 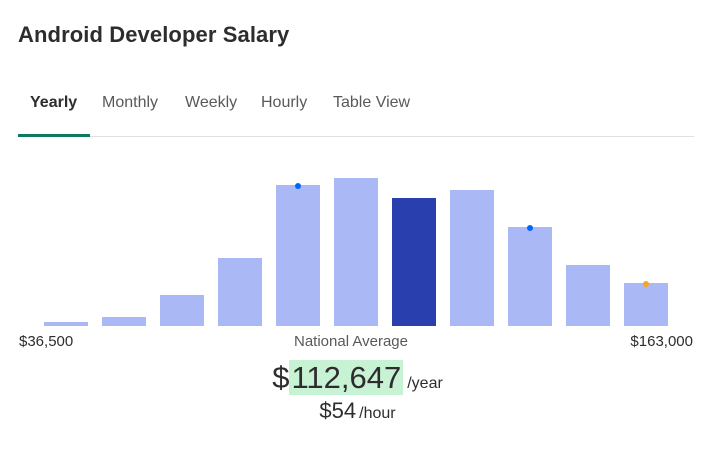 What do you see at coordinates (351, 341) in the screenshot?
I see `x-axis-mid-label: National Average` at bounding box center [351, 341].